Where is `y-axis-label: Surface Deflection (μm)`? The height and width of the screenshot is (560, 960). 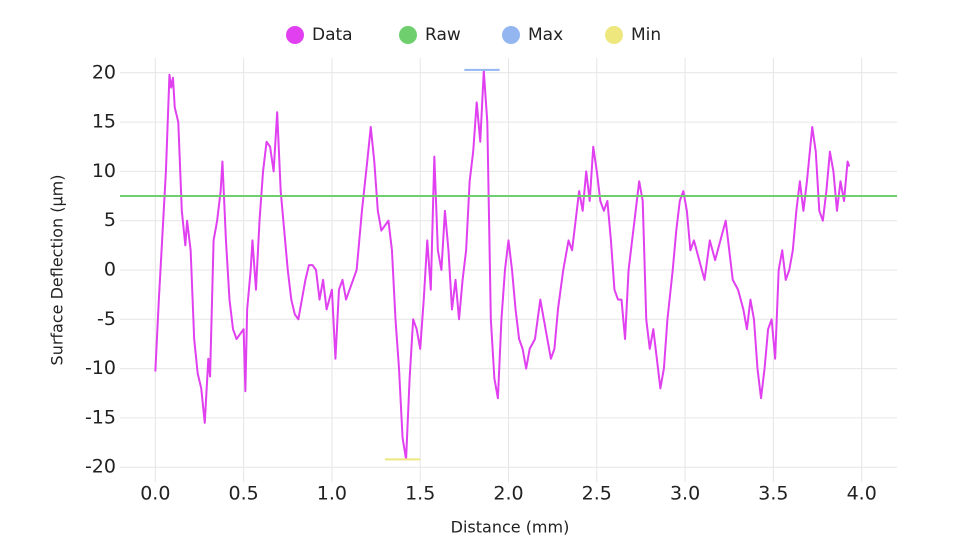
y-axis-label: Surface Deflection (μm) is located at coordinates (57, 270).